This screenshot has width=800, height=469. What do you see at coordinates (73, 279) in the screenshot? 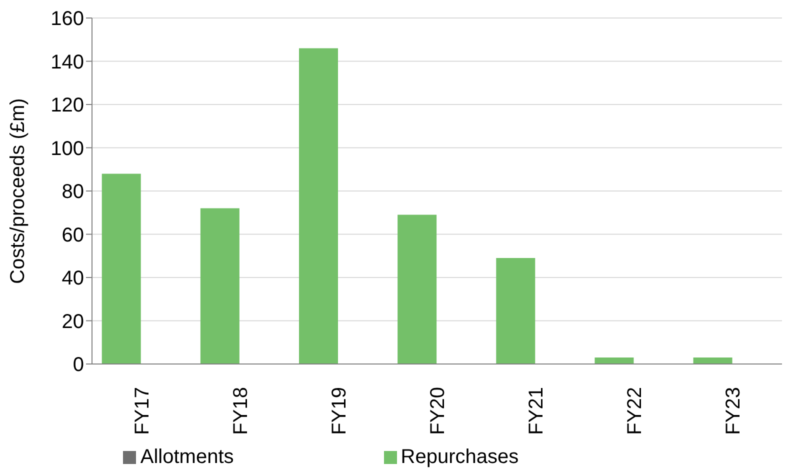
I see `y-tick-label: 40` at bounding box center [73, 279].